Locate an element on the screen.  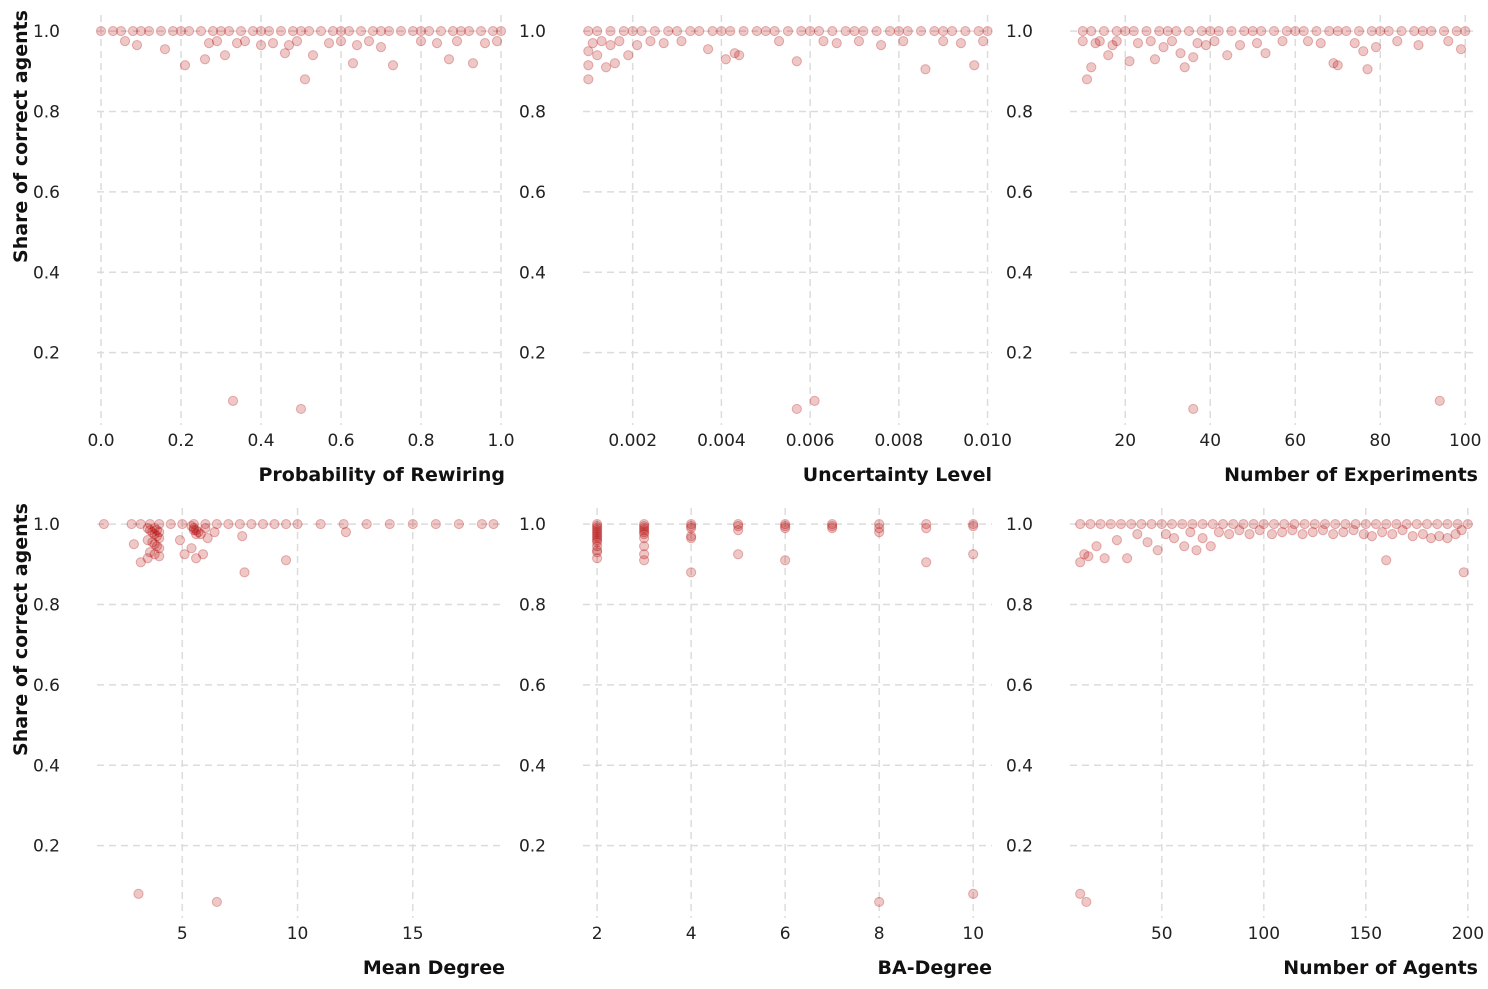
x-tick-label: 0.004 is located at coordinates (721, 441).